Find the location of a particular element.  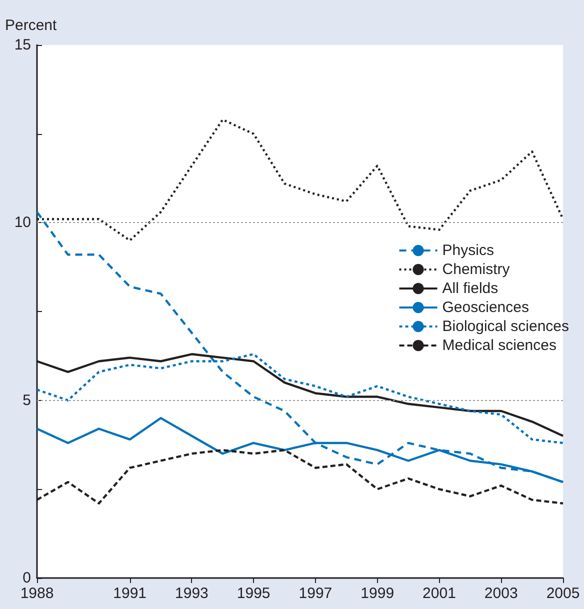

x-tick-label: 1999 is located at coordinates (377, 593).